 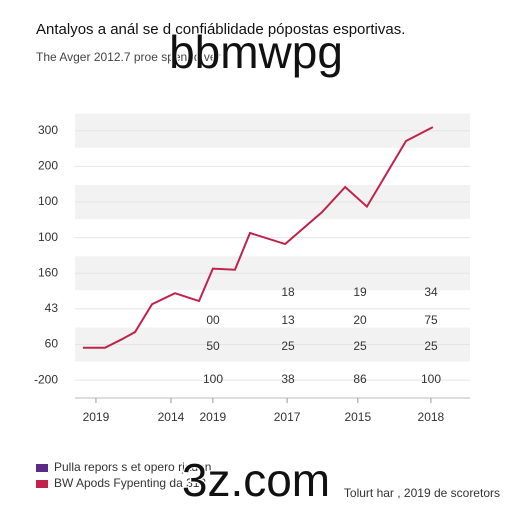 I want to click on table-cell: 86, so click(x=360, y=379).